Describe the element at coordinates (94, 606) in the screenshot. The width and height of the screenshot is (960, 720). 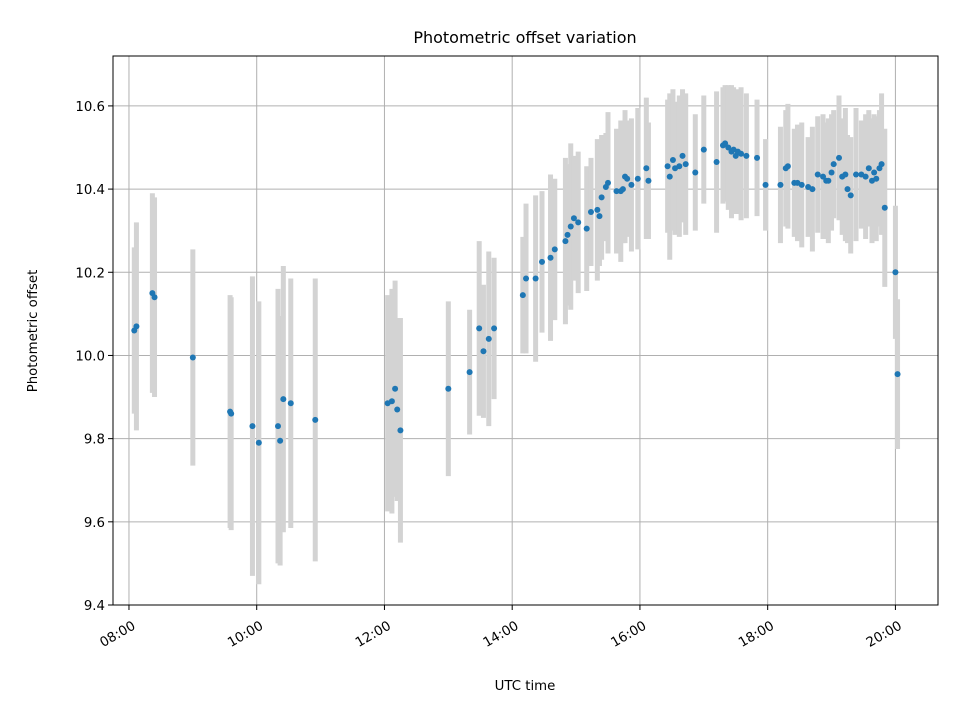
I see `y-tick-label: 9.4` at that location.